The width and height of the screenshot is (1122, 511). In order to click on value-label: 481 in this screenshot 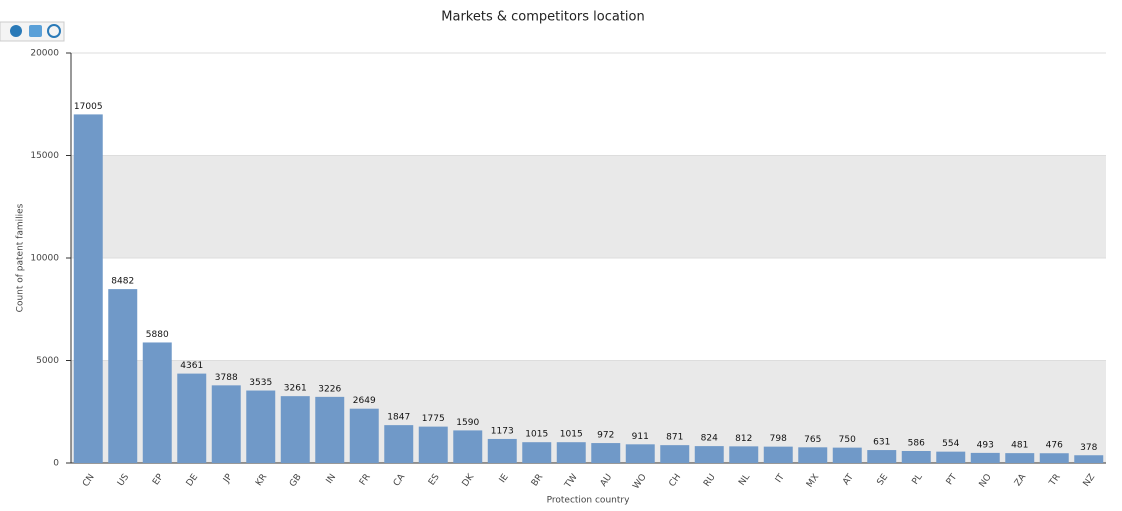, I will do `click(1019, 446)`.